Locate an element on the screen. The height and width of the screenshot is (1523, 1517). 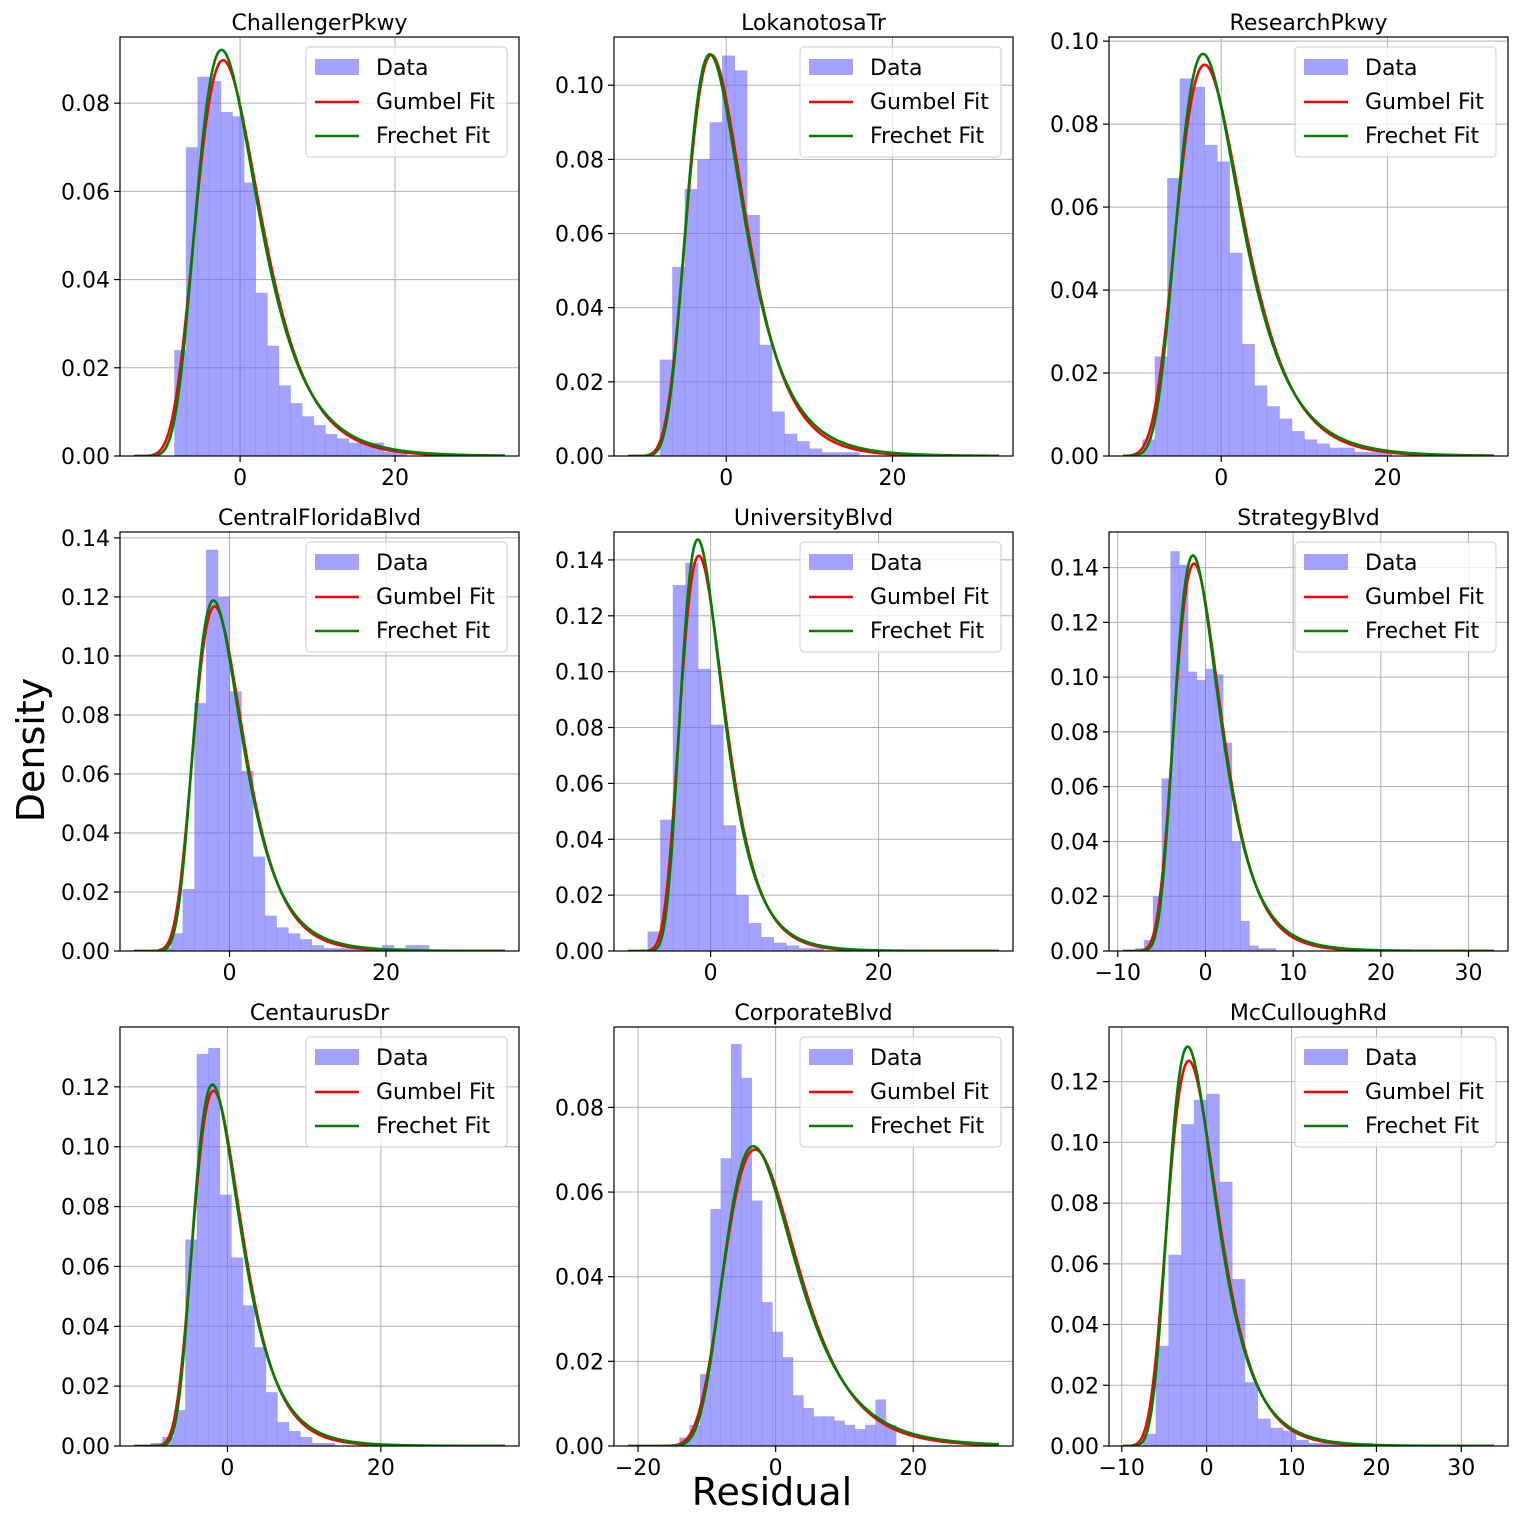
panel-title: UniversityBlvd is located at coordinates (813, 518).